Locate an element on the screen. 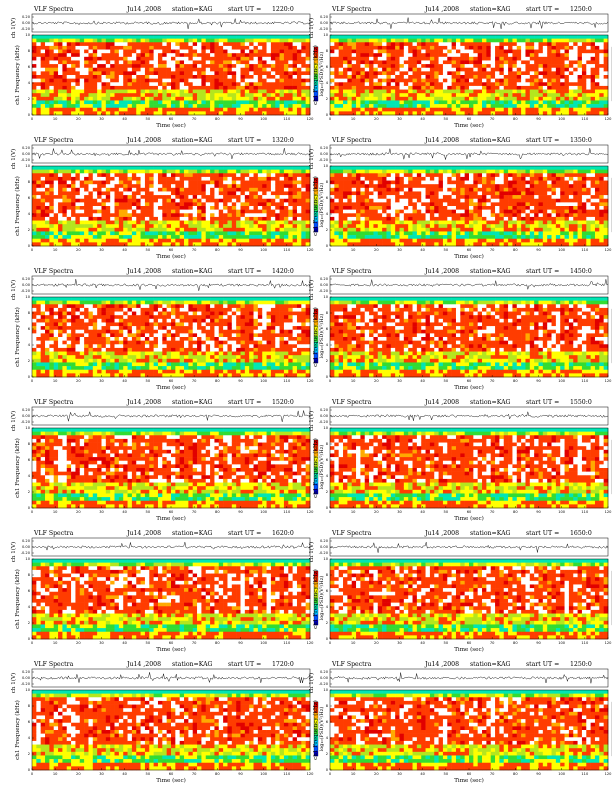 The image size is (612, 792). chart-start-label: start UT = is located at coordinates (244, 140).